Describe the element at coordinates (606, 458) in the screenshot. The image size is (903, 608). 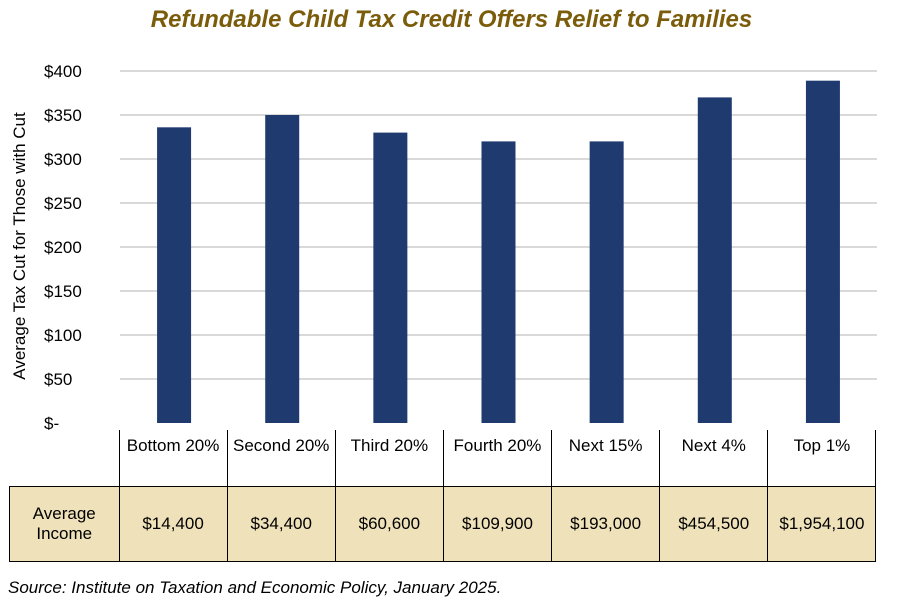
I see `category-label: Next 15%` at that location.